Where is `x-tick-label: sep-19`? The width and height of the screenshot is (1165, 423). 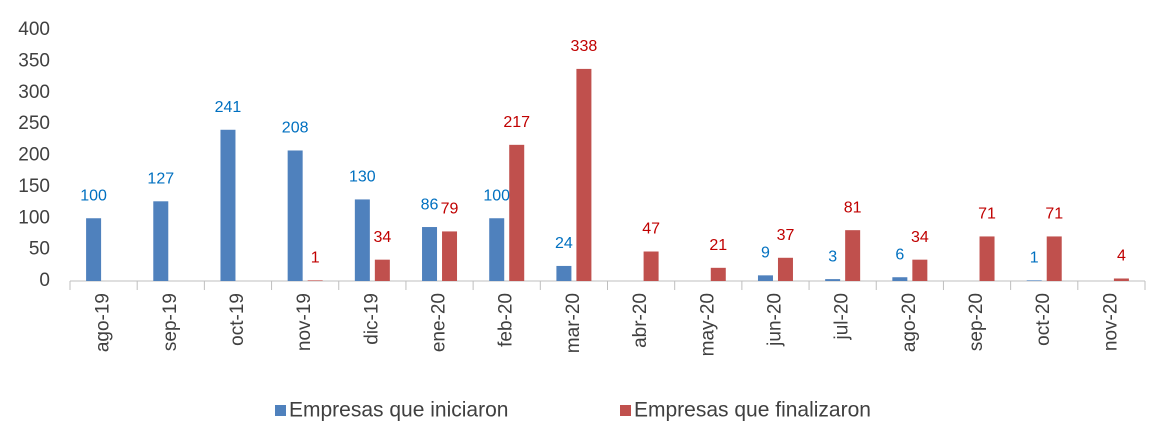
x-tick-label: sep-19 is located at coordinates (170, 322).